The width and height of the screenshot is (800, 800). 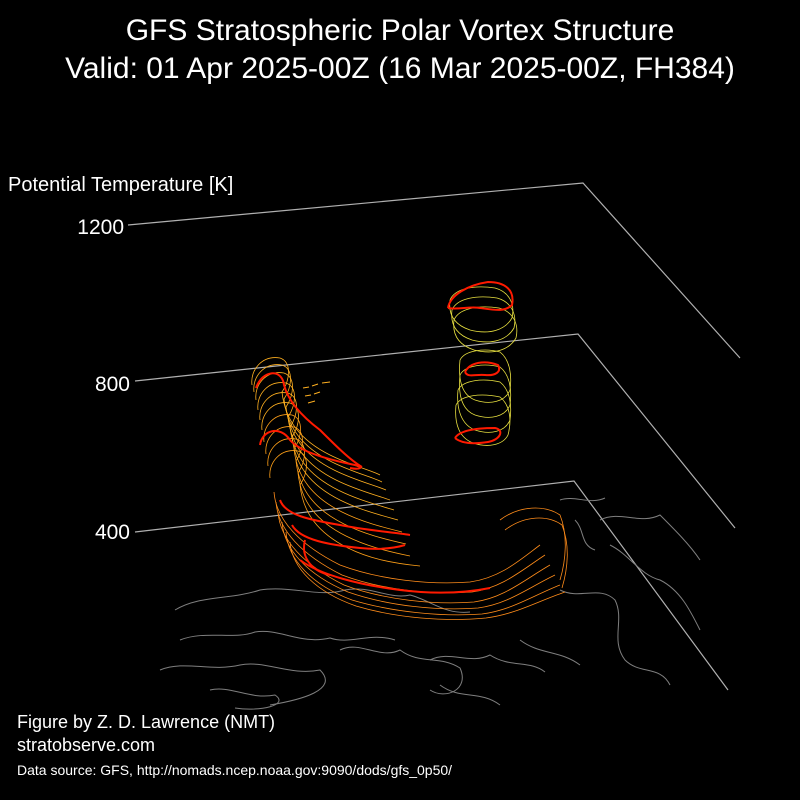 What do you see at coordinates (100, 227) in the screenshot?
I see `tick-label-1200: 1200` at bounding box center [100, 227].